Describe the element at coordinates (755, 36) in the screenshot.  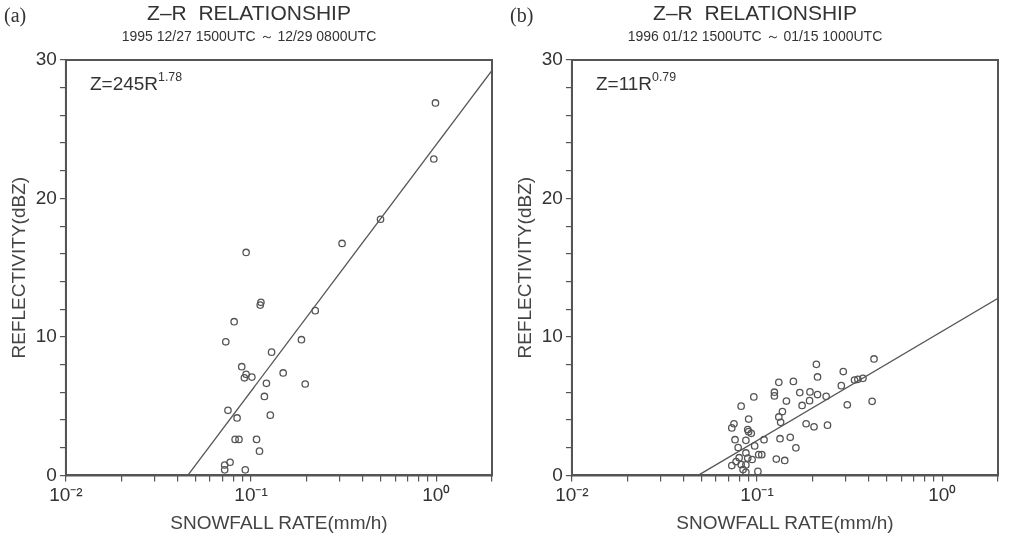
I see `chart-subtitle: 1996 01/12 1500UTC ～ 01/15 1000UTC` at that location.